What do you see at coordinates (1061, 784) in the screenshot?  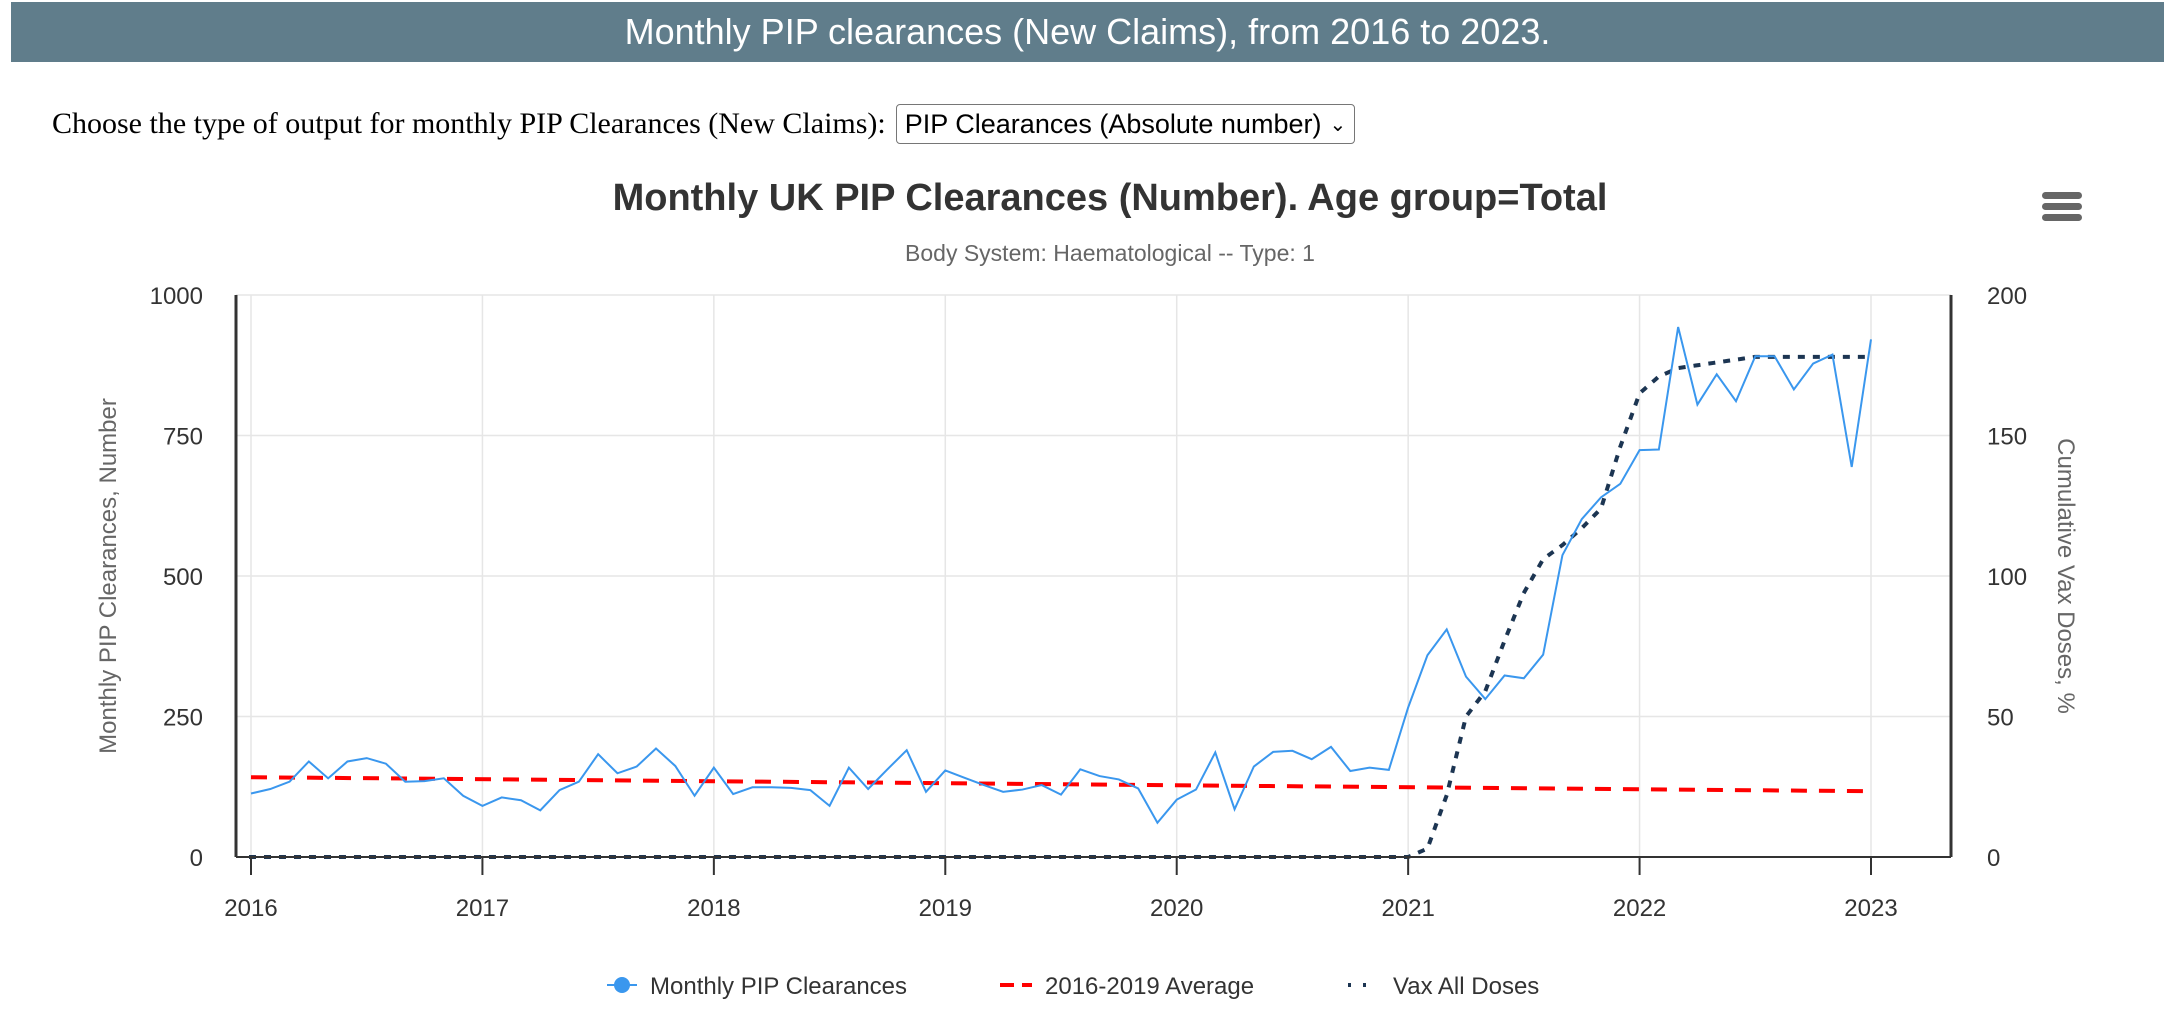 I see `series-2016-2019-average` at bounding box center [1061, 784].